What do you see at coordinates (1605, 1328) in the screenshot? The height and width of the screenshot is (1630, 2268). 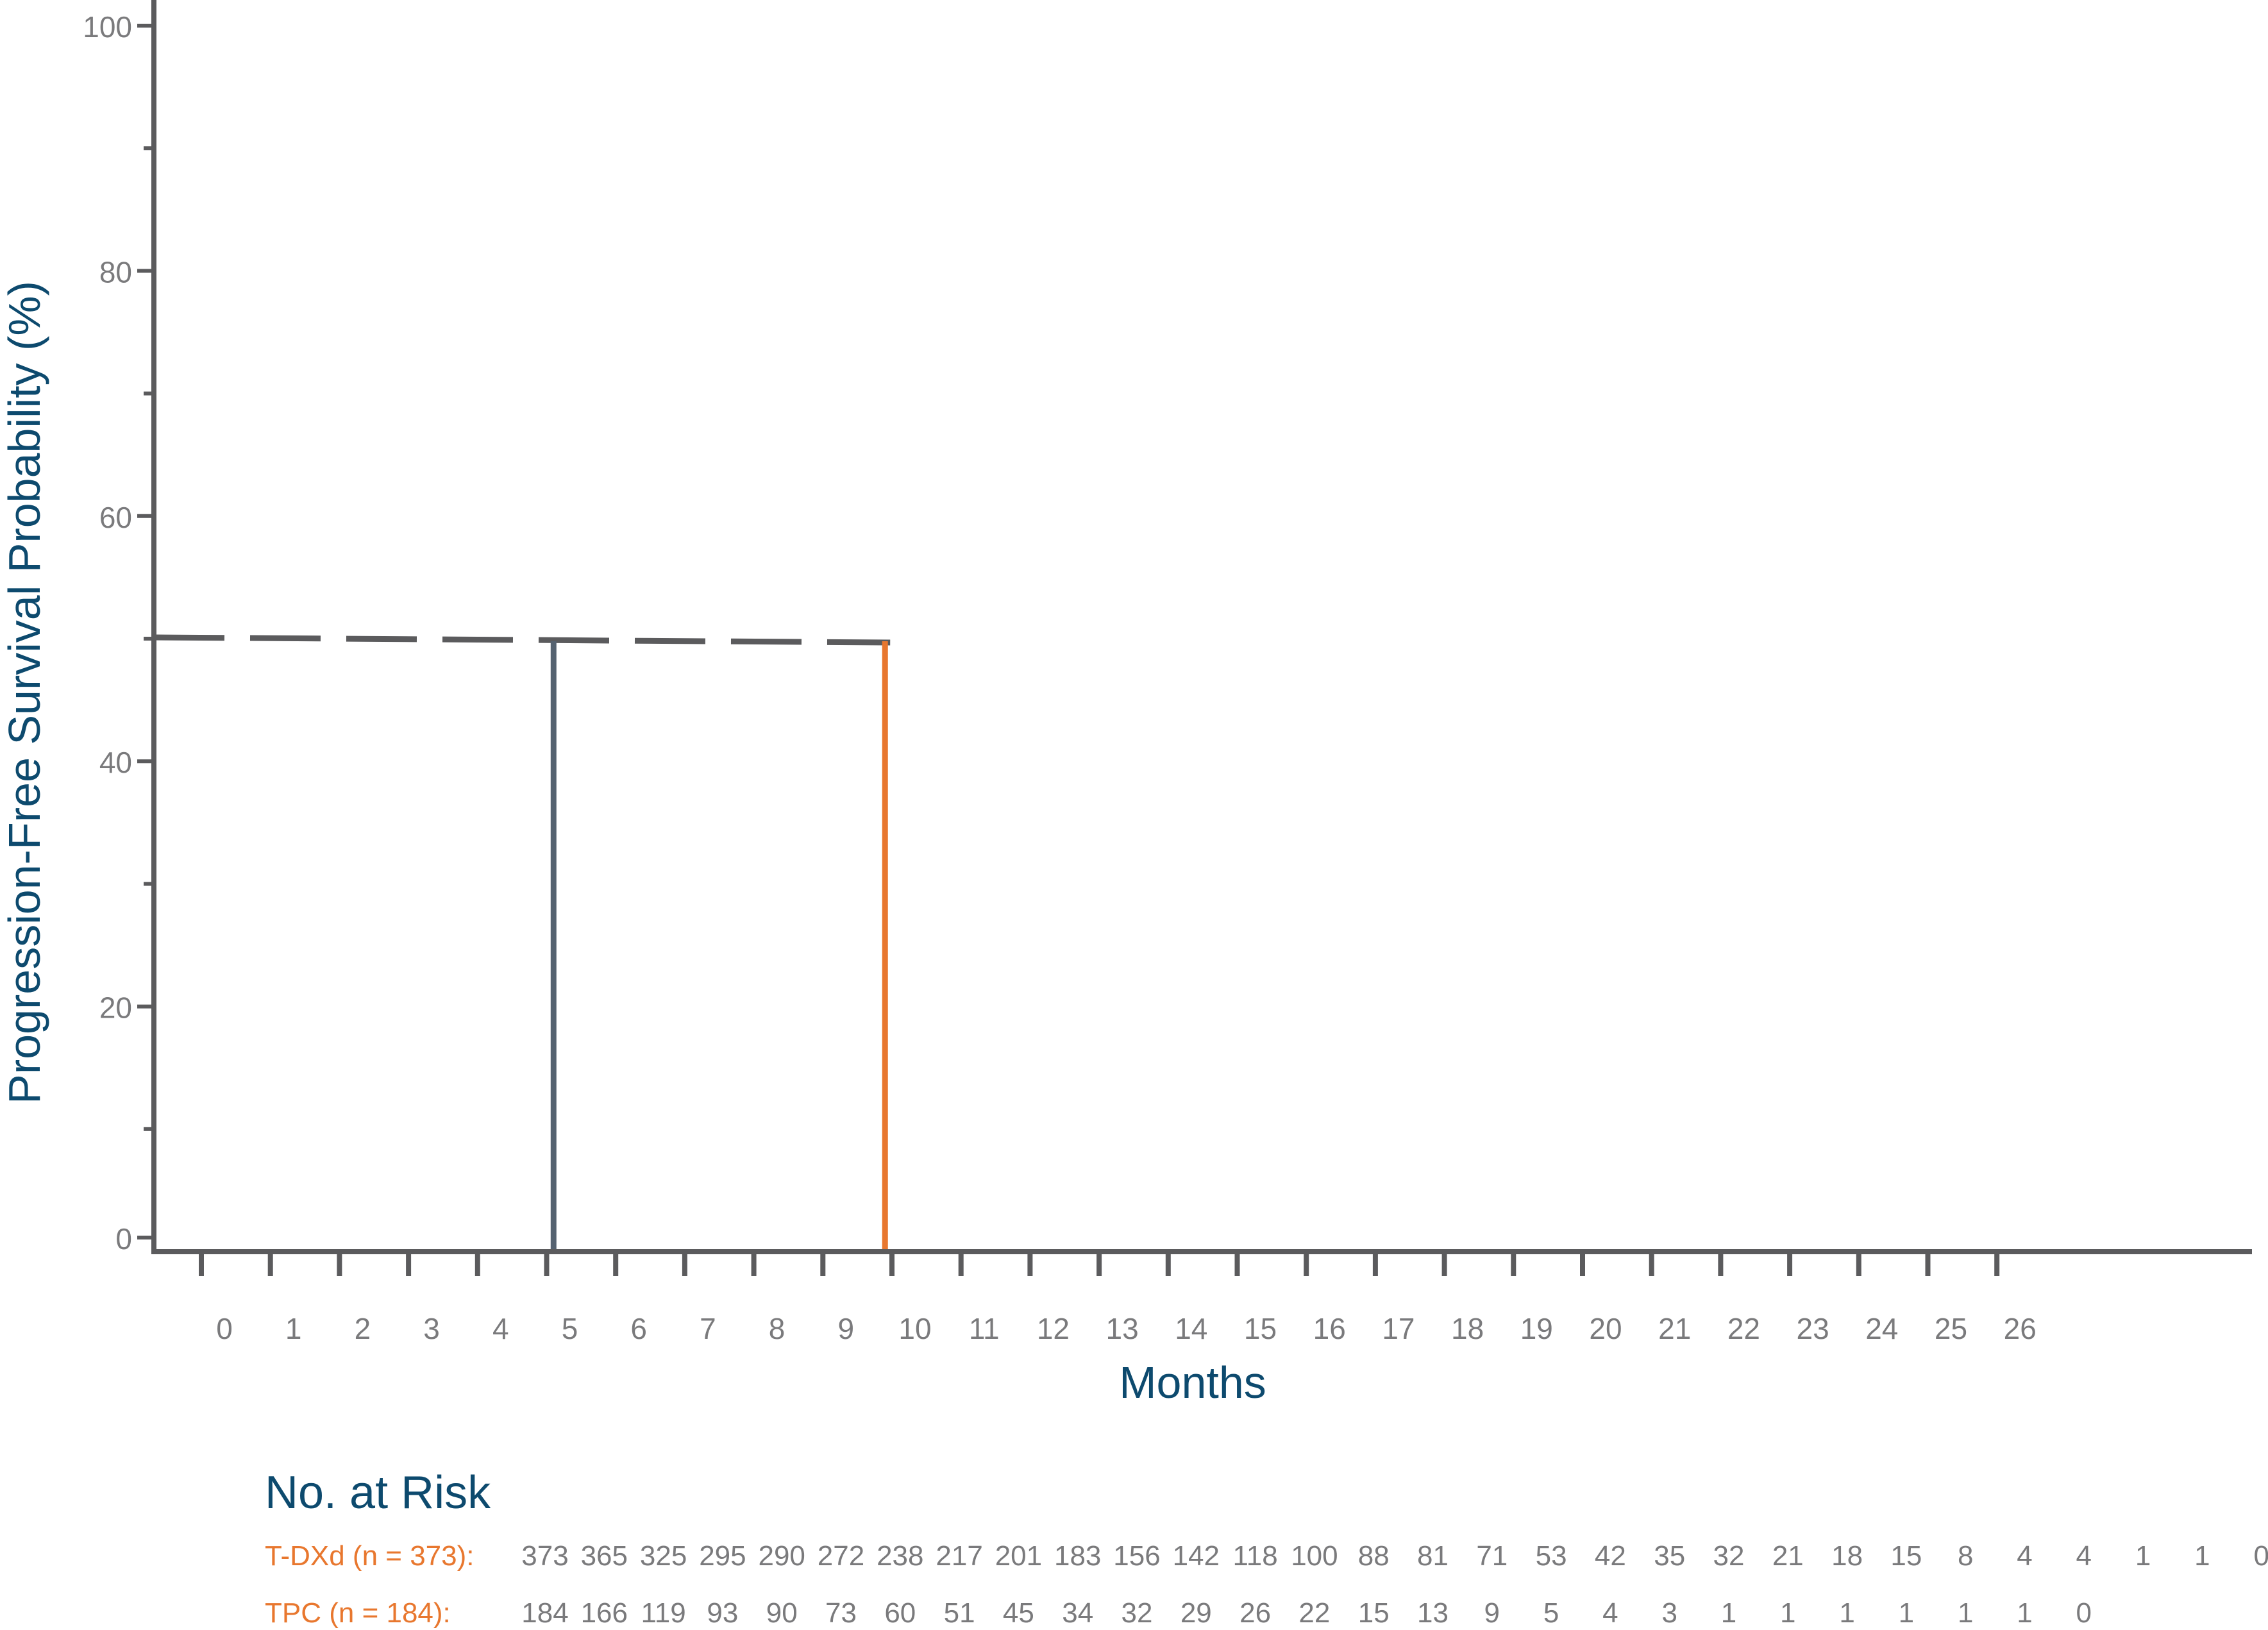 I see `x-tick-label: 20` at bounding box center [1605, 1328].